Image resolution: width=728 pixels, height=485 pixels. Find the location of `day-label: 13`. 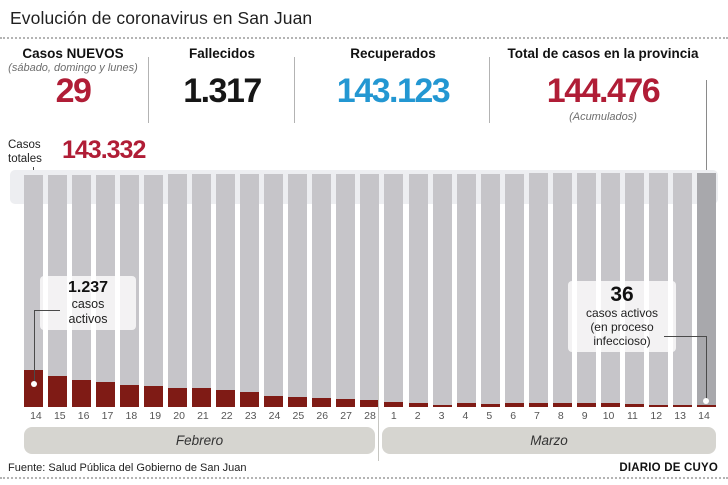

day-label: 13 is located at coordinates (680, 416).